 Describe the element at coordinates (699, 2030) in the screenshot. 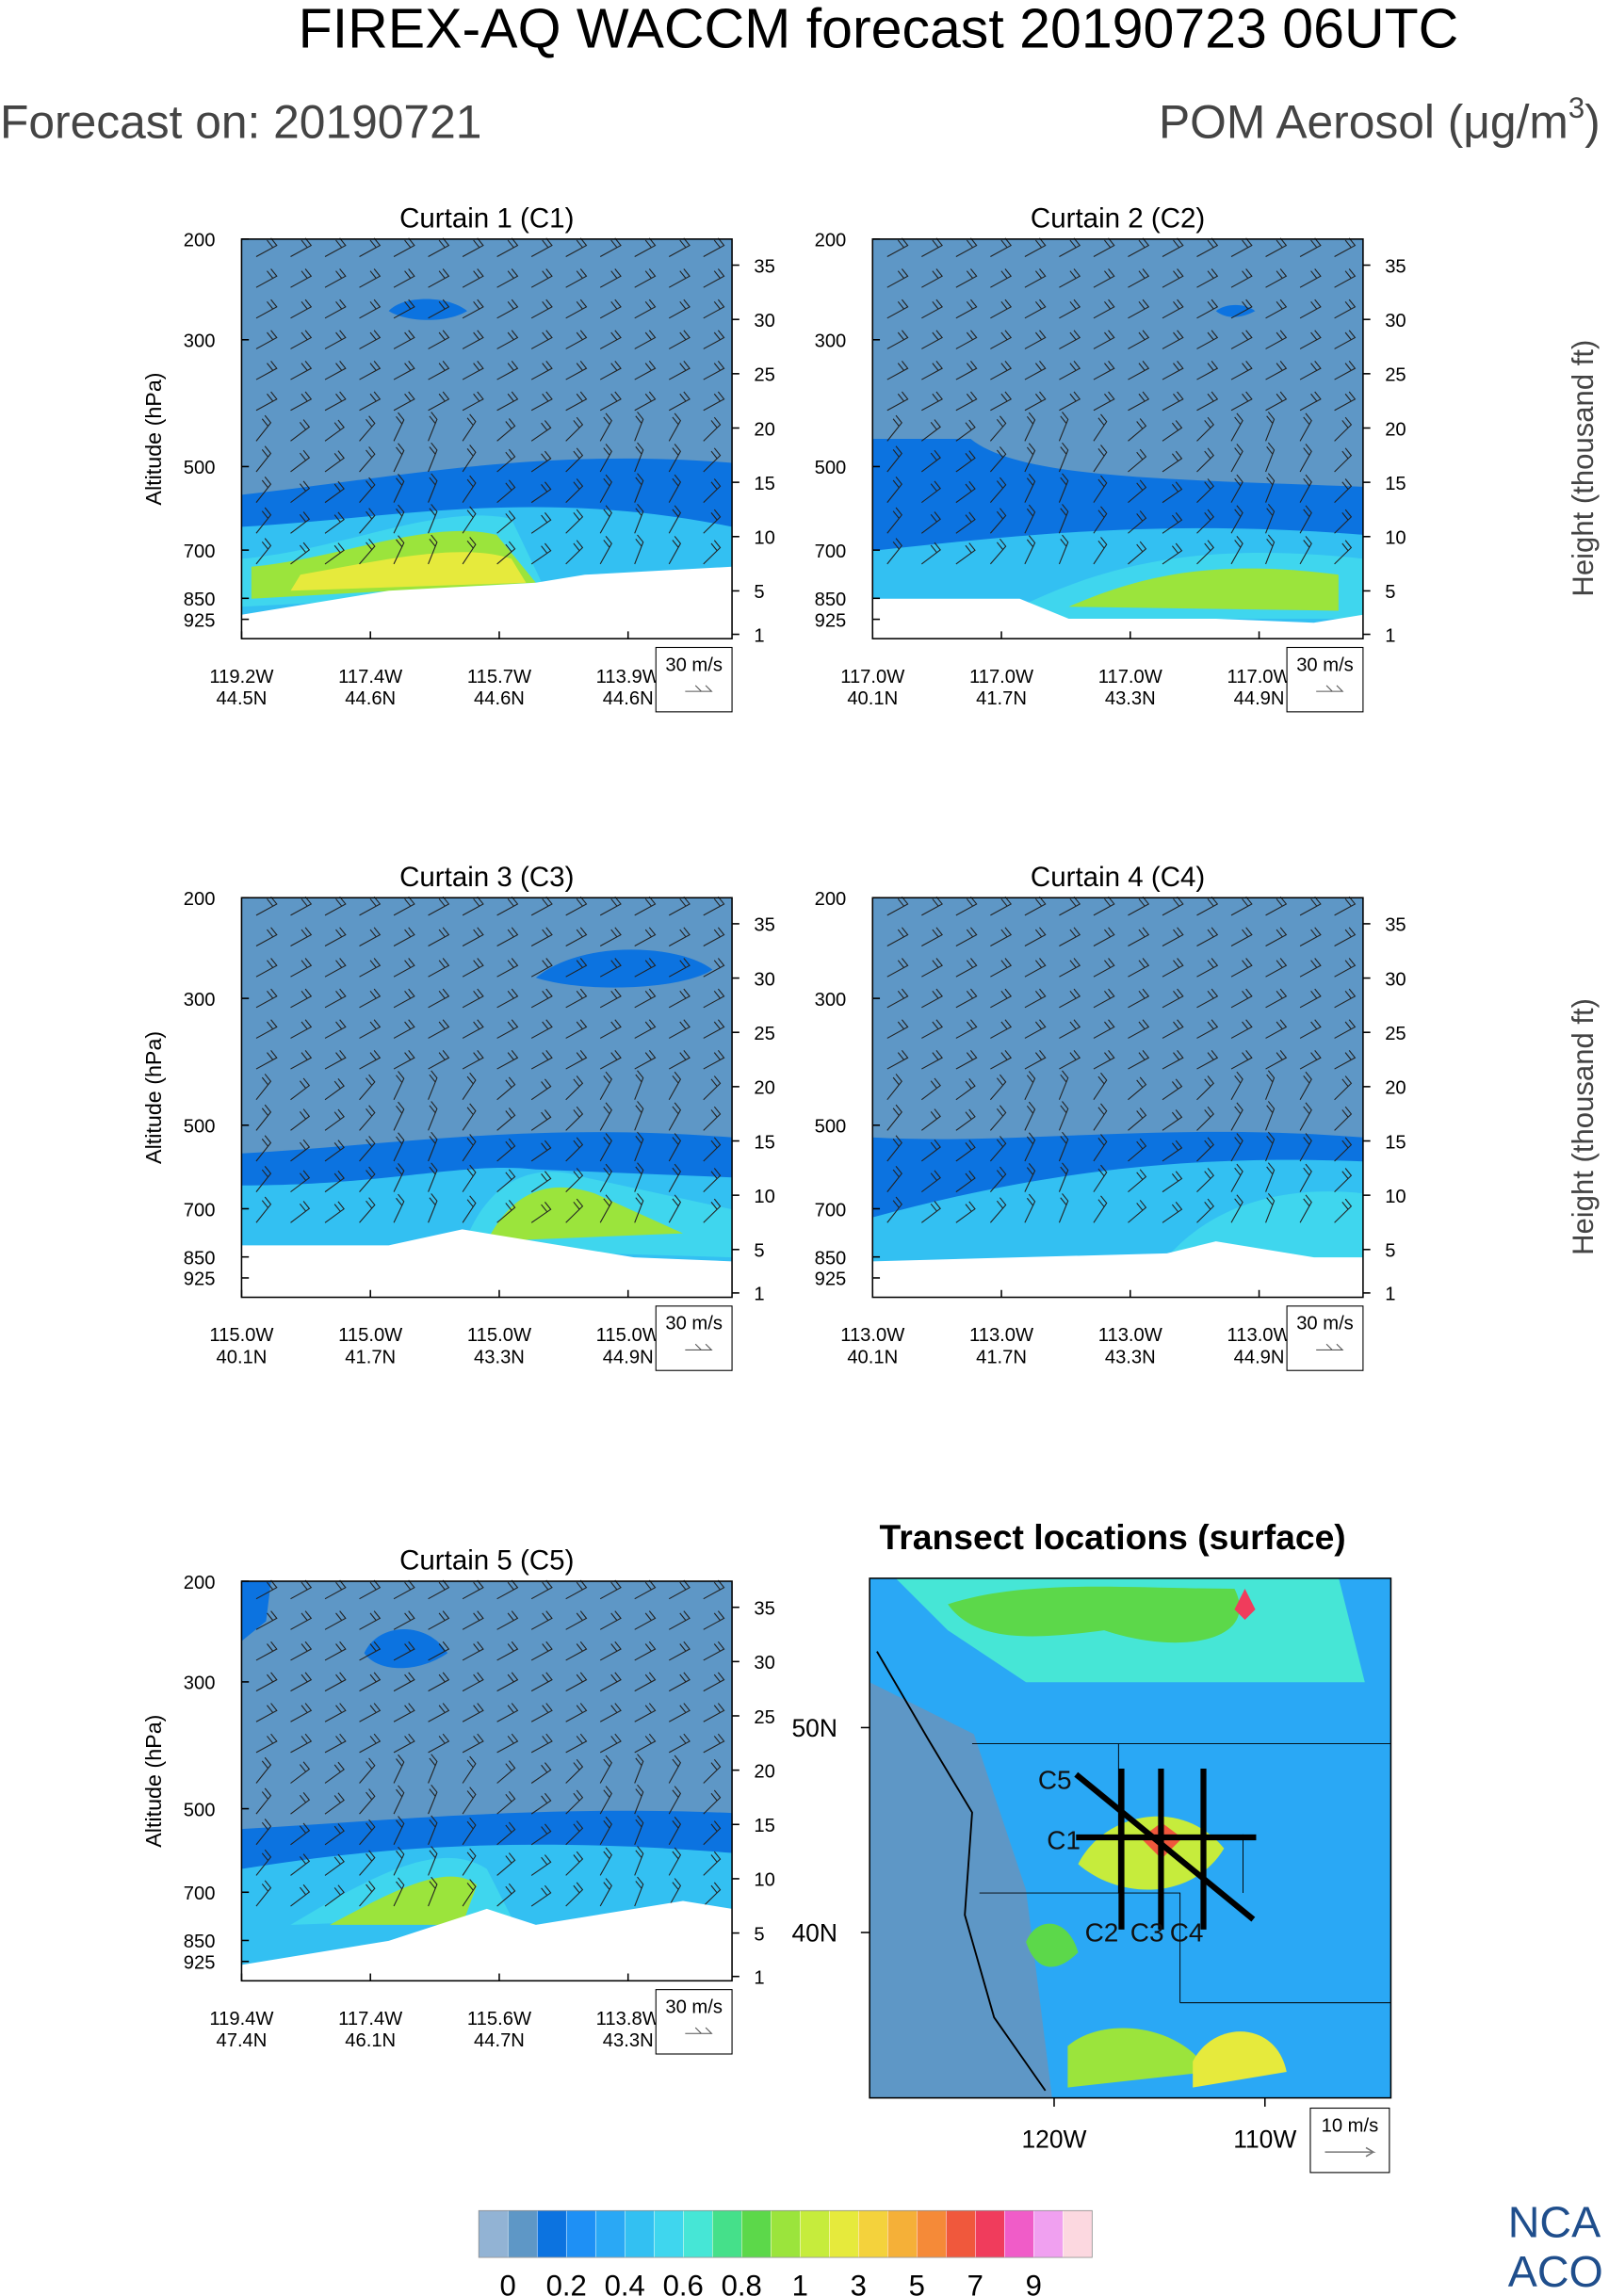

I see `wind-key-barb` at that location.